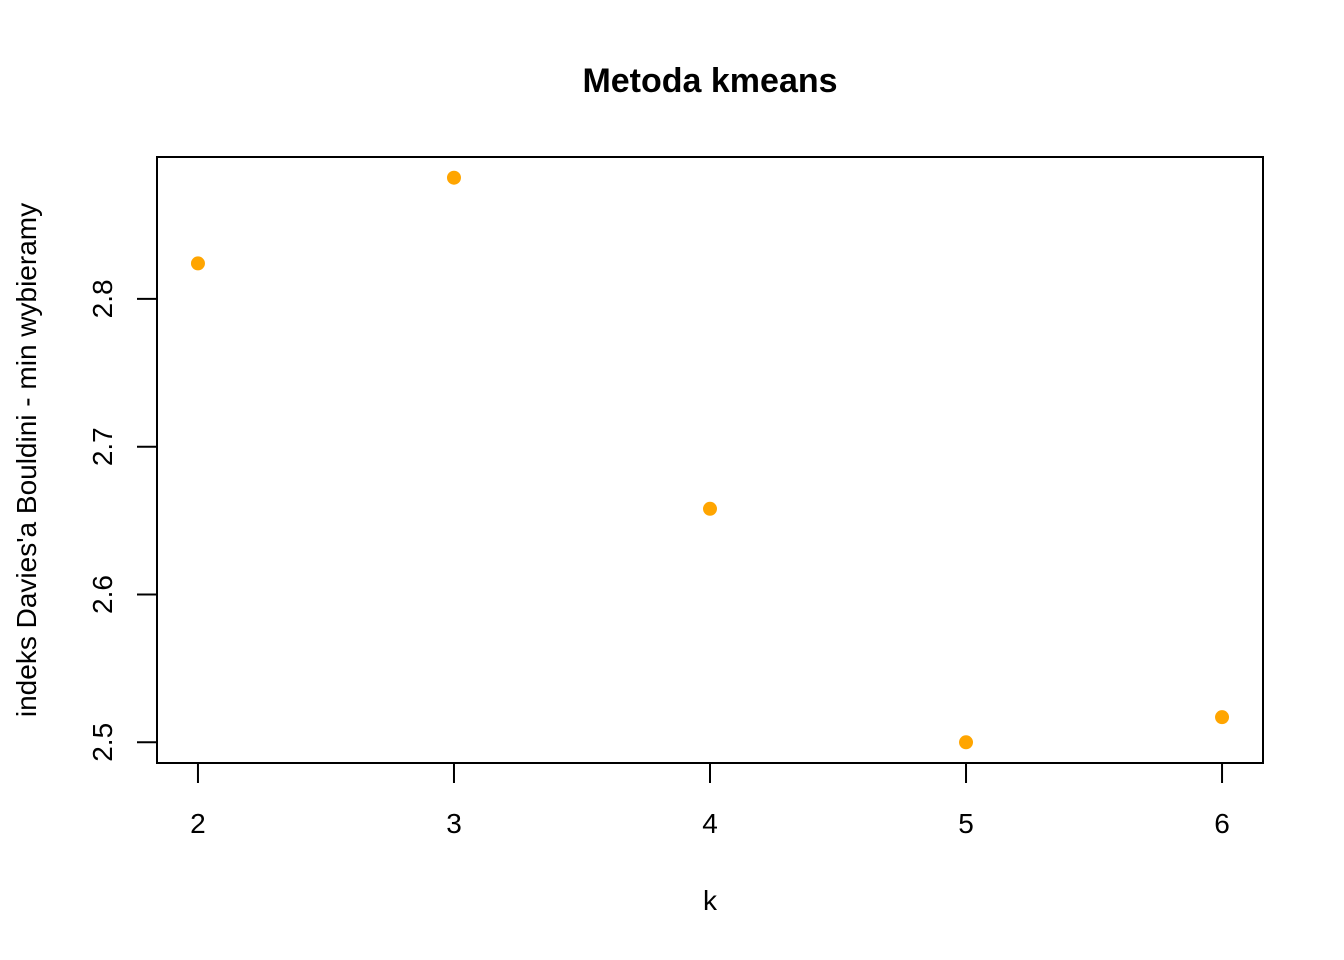  Describe the element at coordinates (122, 520) in the screenshot. I see `y-axis: 2.5 2.6 2.7 2.8` at that location.